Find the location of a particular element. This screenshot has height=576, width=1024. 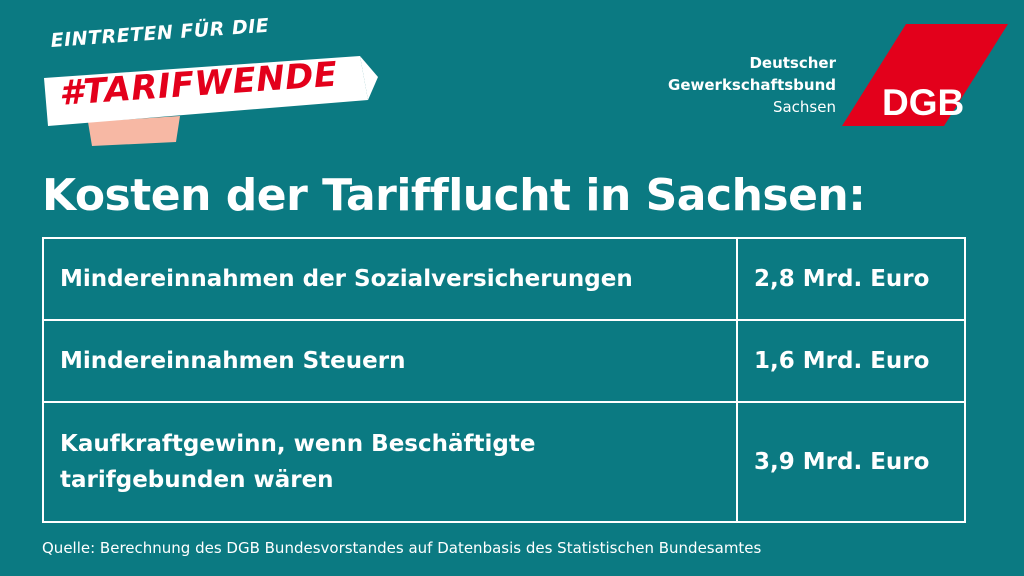

dgb-logo-text: DGB is located at coordinates (923, 102).